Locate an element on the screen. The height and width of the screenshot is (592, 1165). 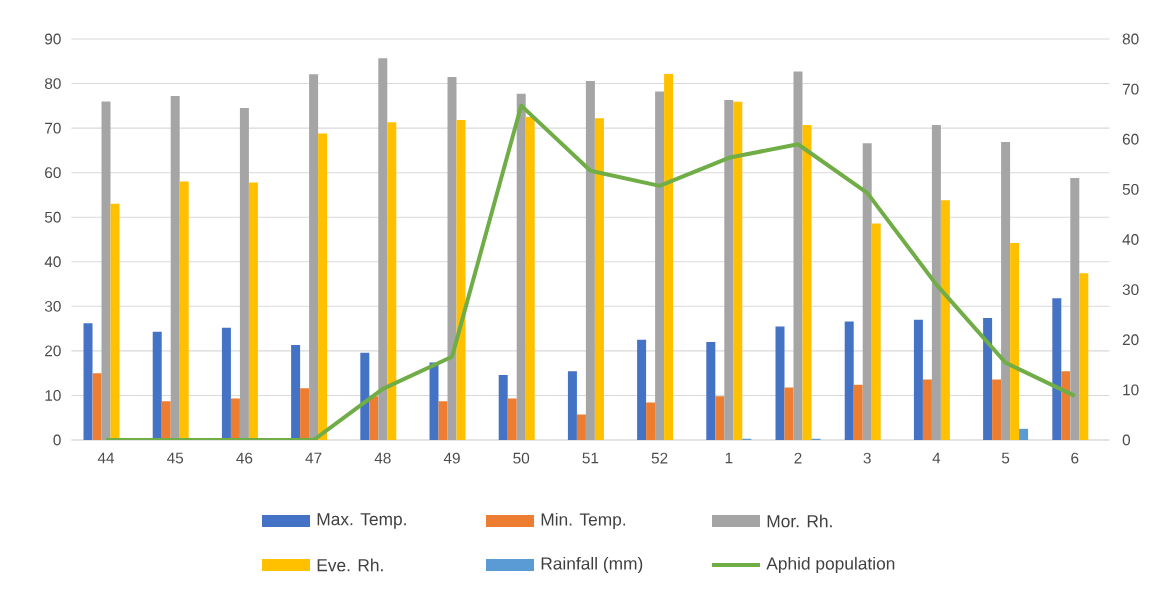
legend-label: Aphid population is located at coordinates (830, 565).